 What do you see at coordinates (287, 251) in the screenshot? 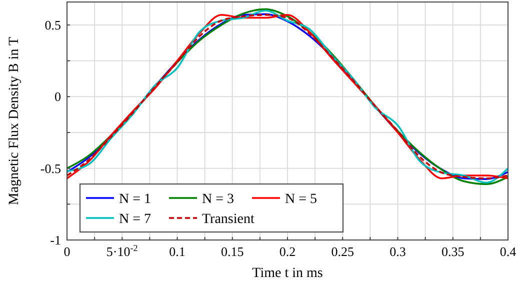
I see `x-tick-label: 0.2` at bounding box center [287, 251].